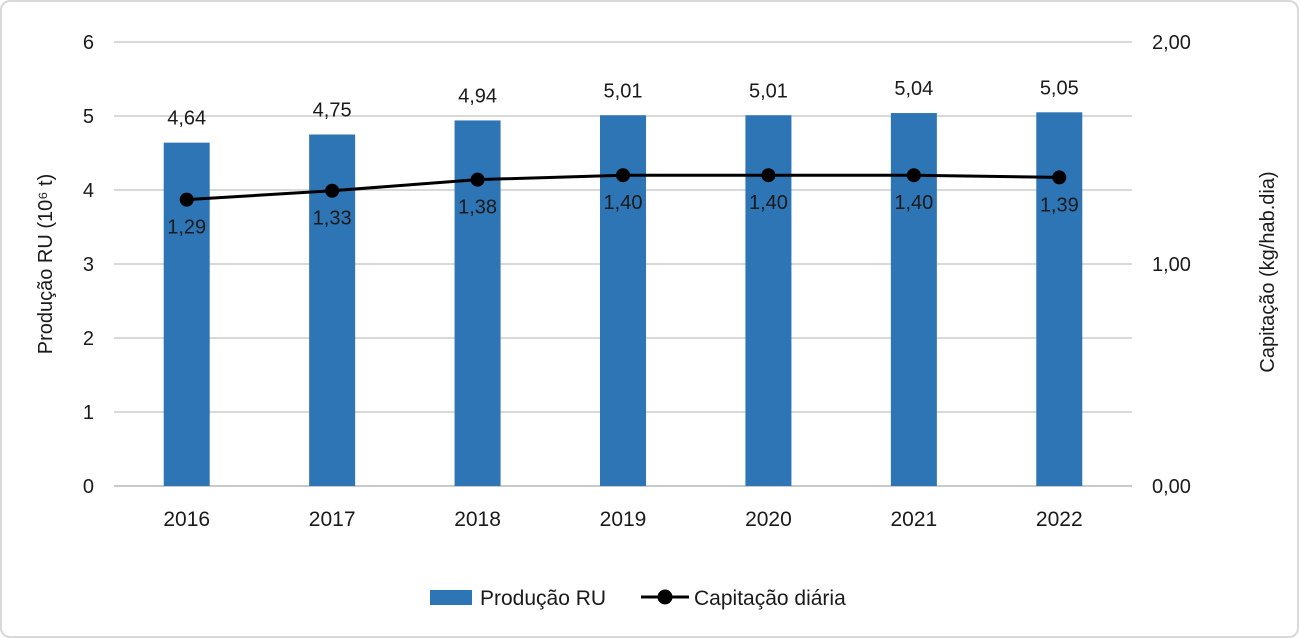 The width and height of the screenshot is (1299, 638). I want to click on line-value-labels: 1,29 1,33 1,38 1,40 1,40 1,40 1,39, so click(623, 215).